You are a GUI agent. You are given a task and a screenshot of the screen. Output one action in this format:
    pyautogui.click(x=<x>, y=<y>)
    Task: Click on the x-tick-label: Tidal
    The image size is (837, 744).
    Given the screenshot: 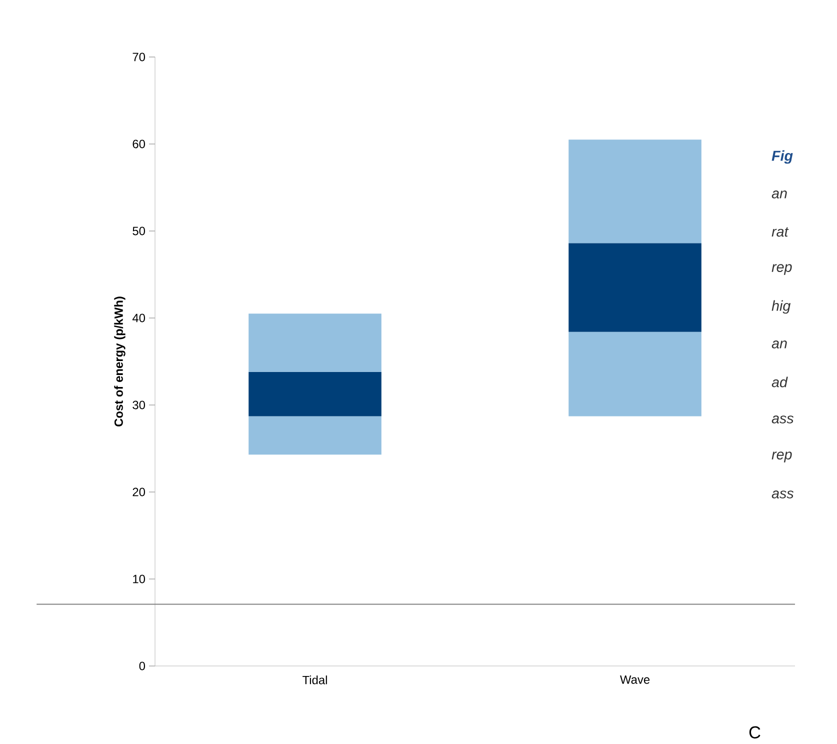 What is the action you would take?
    pyautogui.click(x=314, y=680)
    